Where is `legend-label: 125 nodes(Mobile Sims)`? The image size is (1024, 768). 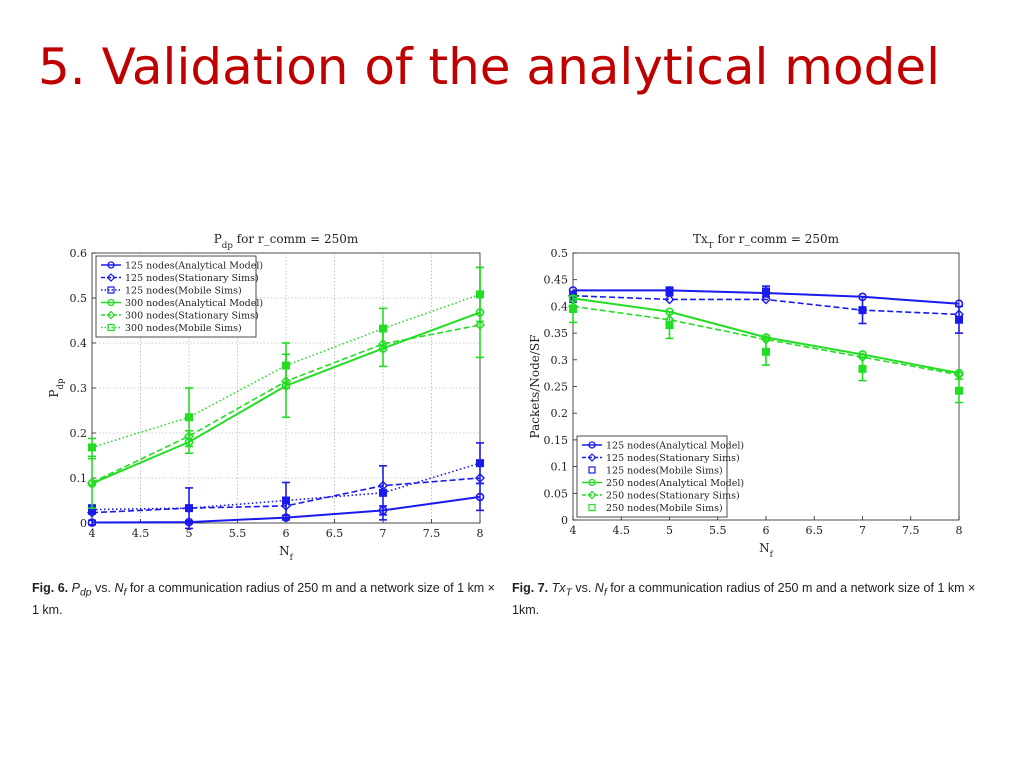 legend-label: 125 nodes(Mobile Sims) is located at coordinates (664, 471).